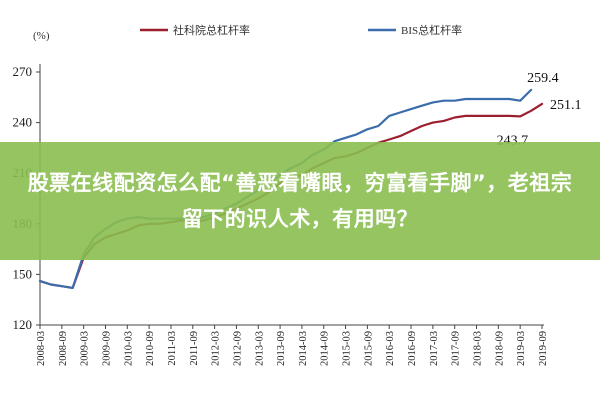  I want to click on x-tick-label: 2017-09, so click(456, 348).